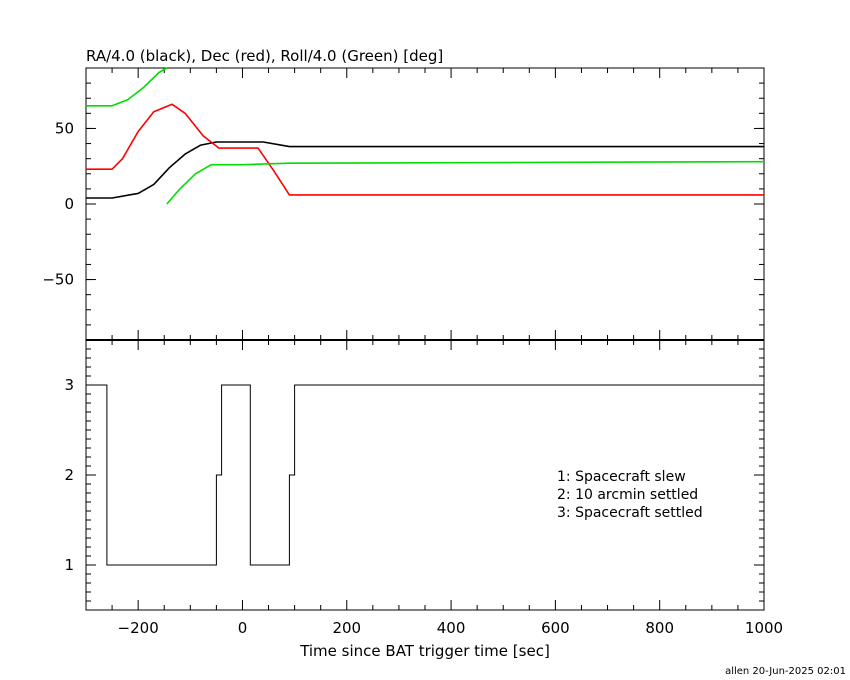 The width and height of the screenshot is (850, 680). I want to click on x-tick-label: 1000, so click(764, 628).